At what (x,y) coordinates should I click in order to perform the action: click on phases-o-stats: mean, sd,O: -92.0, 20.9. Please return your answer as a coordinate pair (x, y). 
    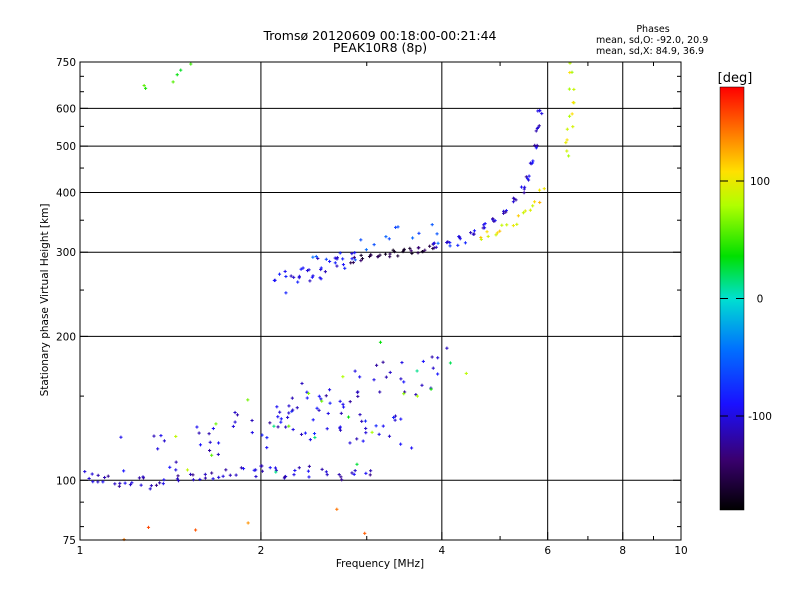
    Looking at the image, I should click on (652, 40).